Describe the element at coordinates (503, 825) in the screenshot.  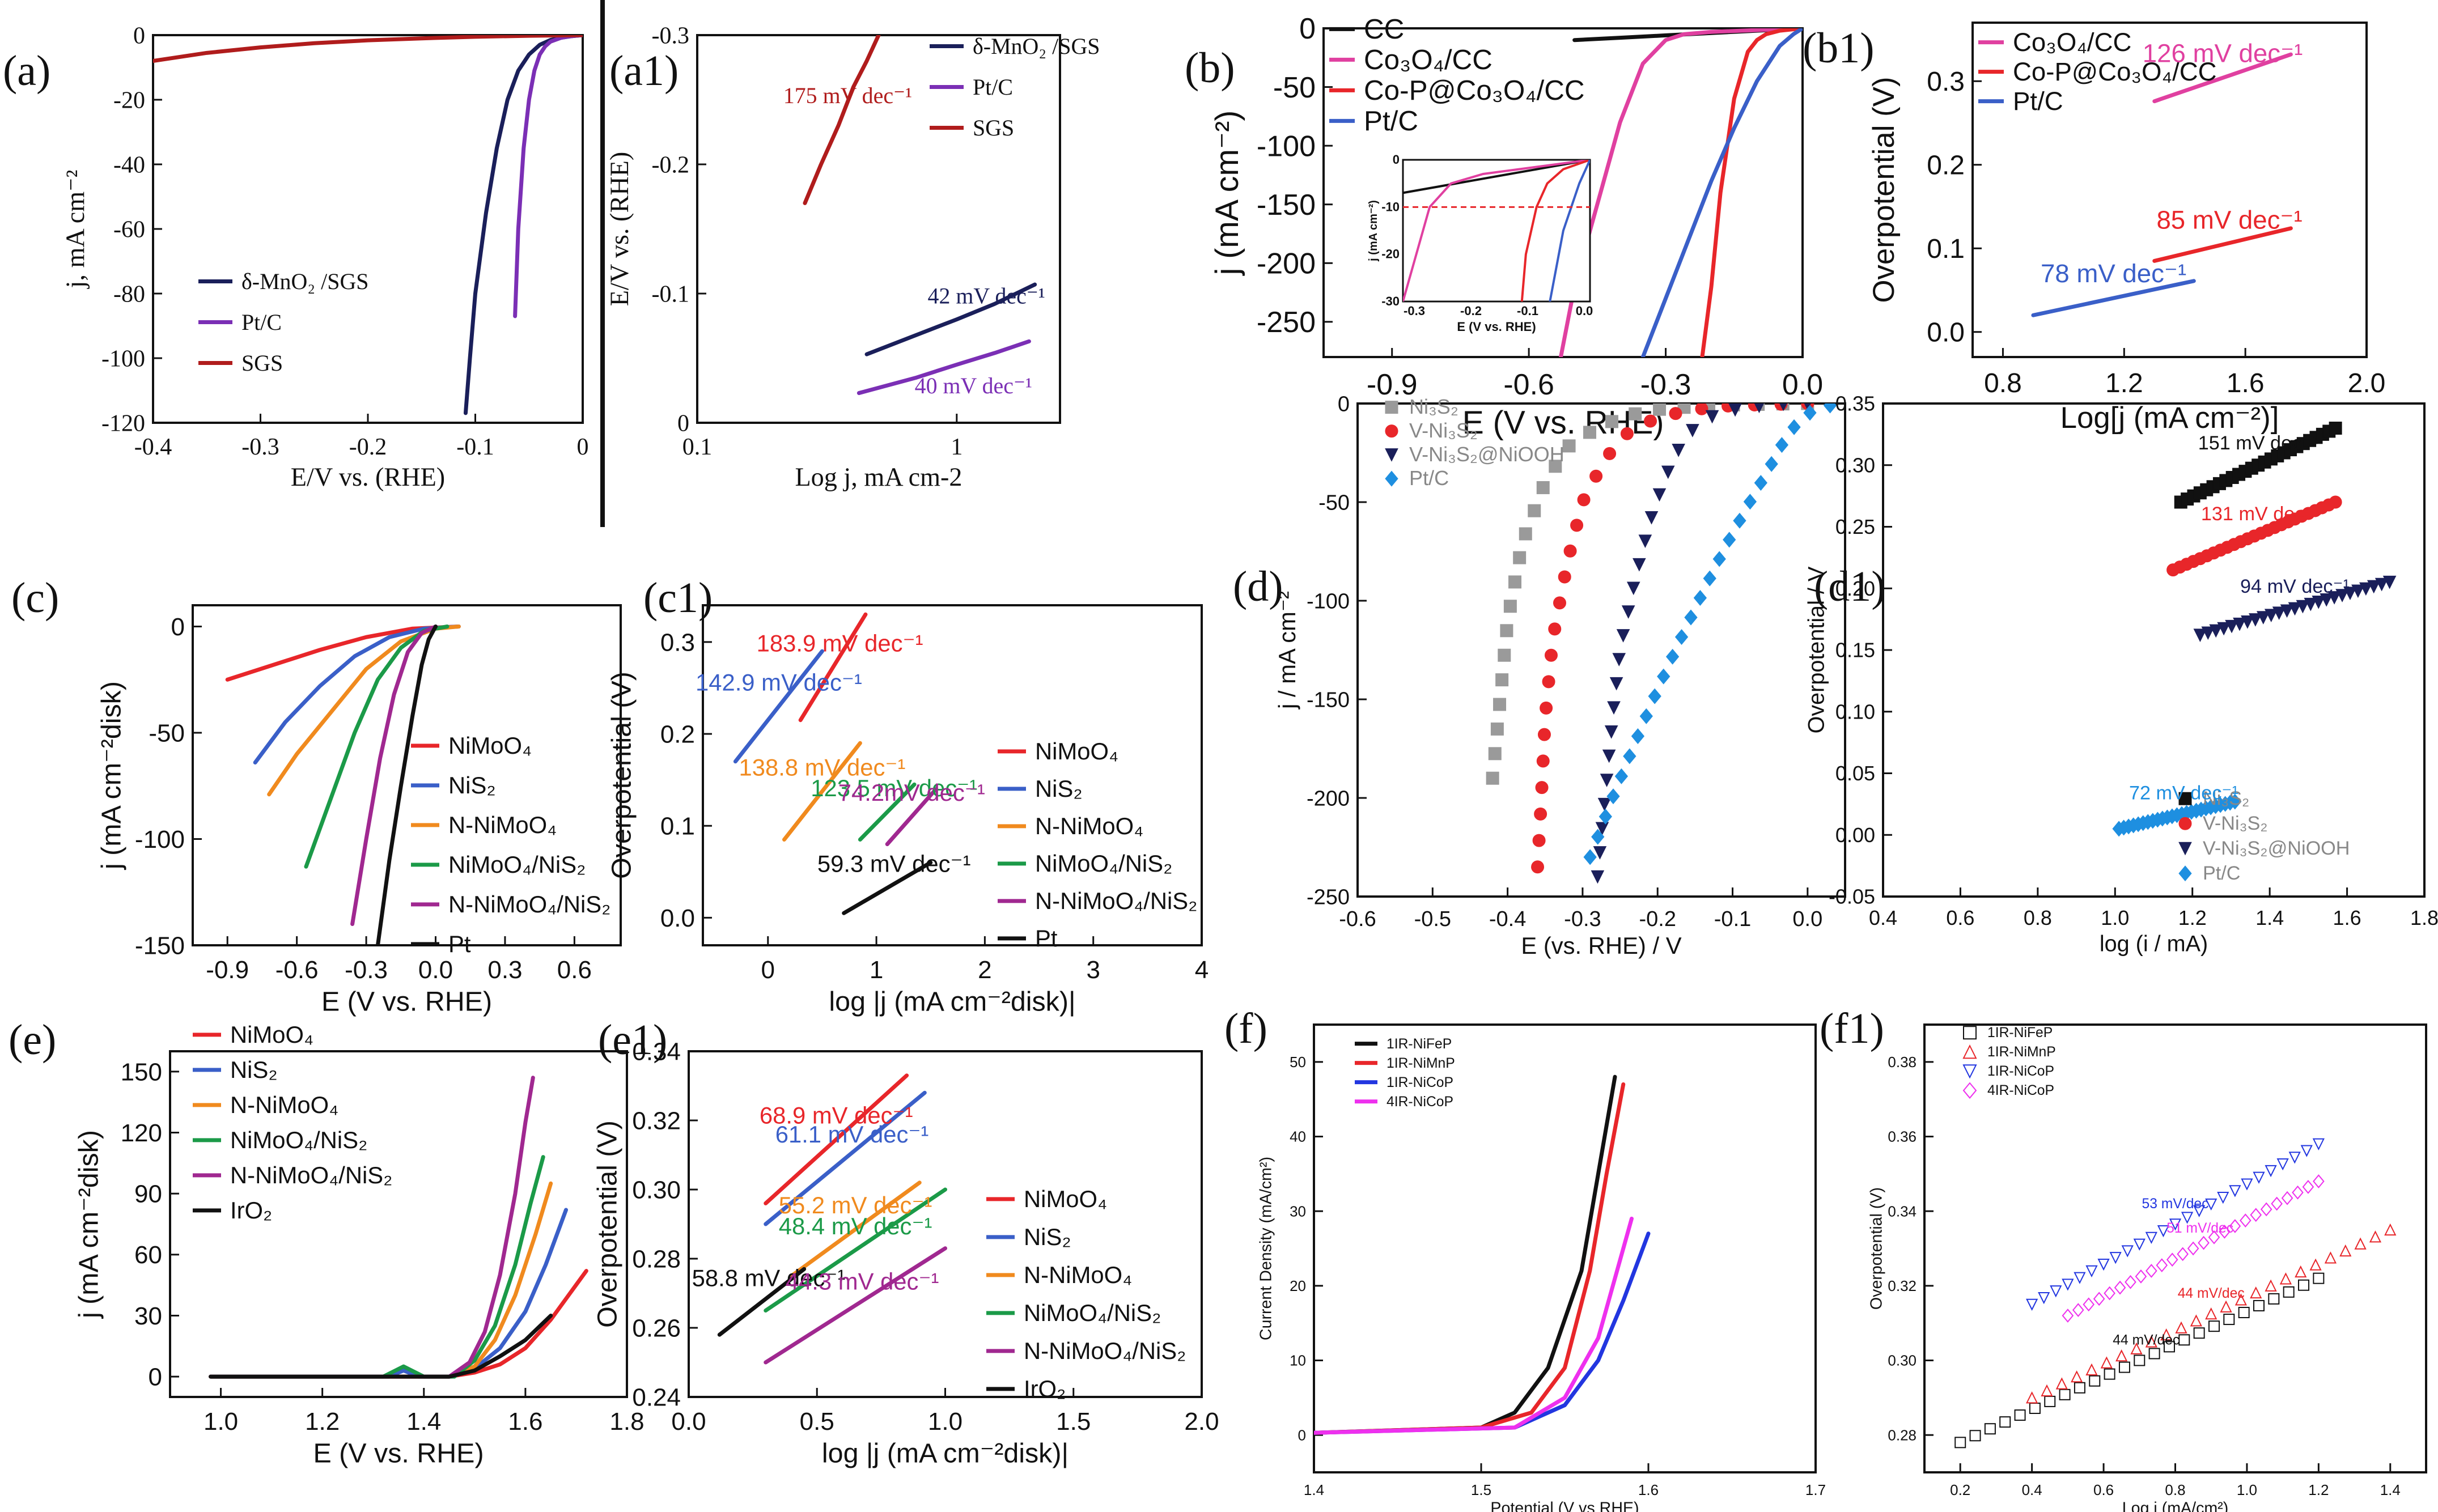
I see `legend-entry: N-NiMoO₄` at that location.